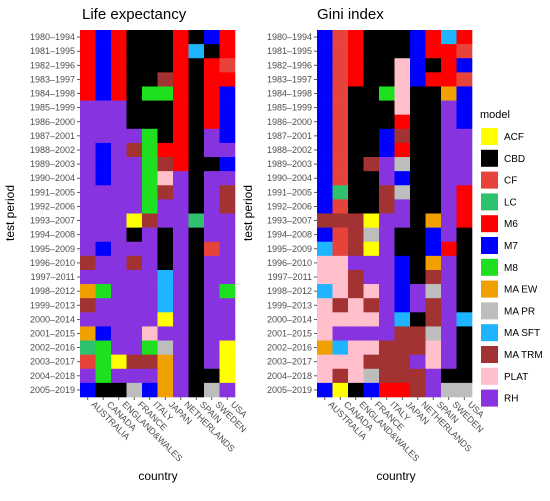 The image size is (550, 501). Describe the element at coordinates (52, 235) in the screenshot. I see `y-tick-label: 1994–2008` at that location.